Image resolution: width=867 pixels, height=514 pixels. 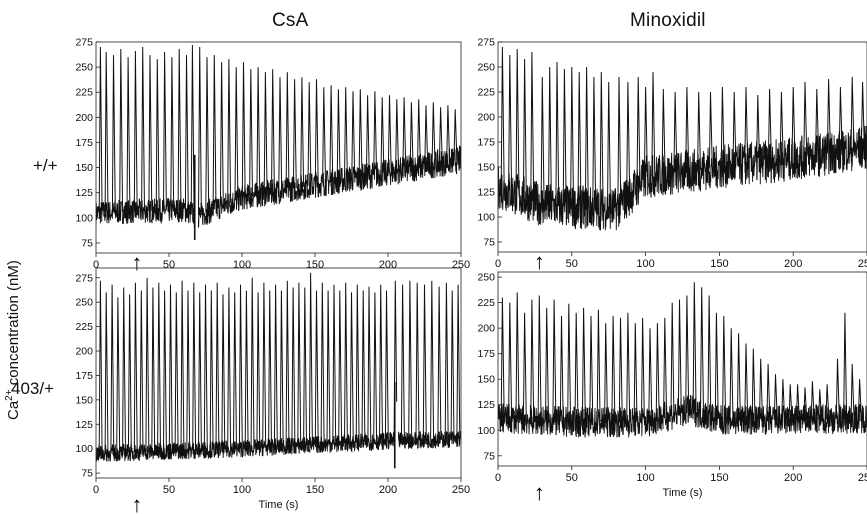 What do you see at coordinates (862, 478) in the screenshot?
I see `x-tick-label: 250` at bounding box center [862, 478].